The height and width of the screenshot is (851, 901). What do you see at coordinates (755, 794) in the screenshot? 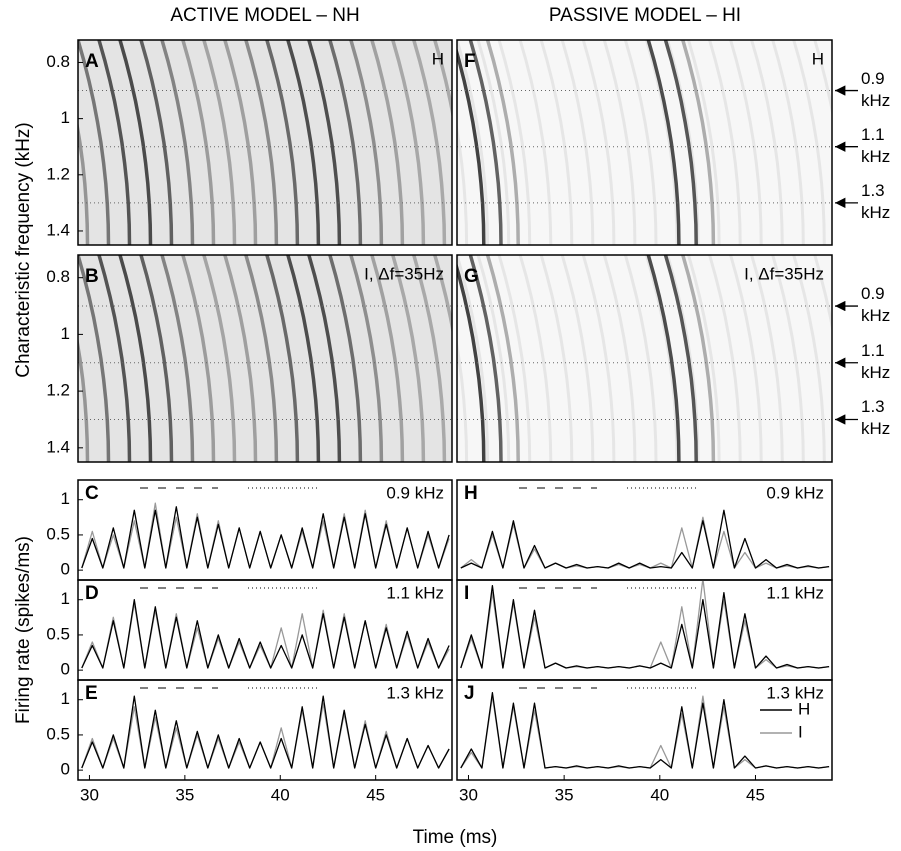
I see `x-tick-label: 45` at bounding box center [755, 794].